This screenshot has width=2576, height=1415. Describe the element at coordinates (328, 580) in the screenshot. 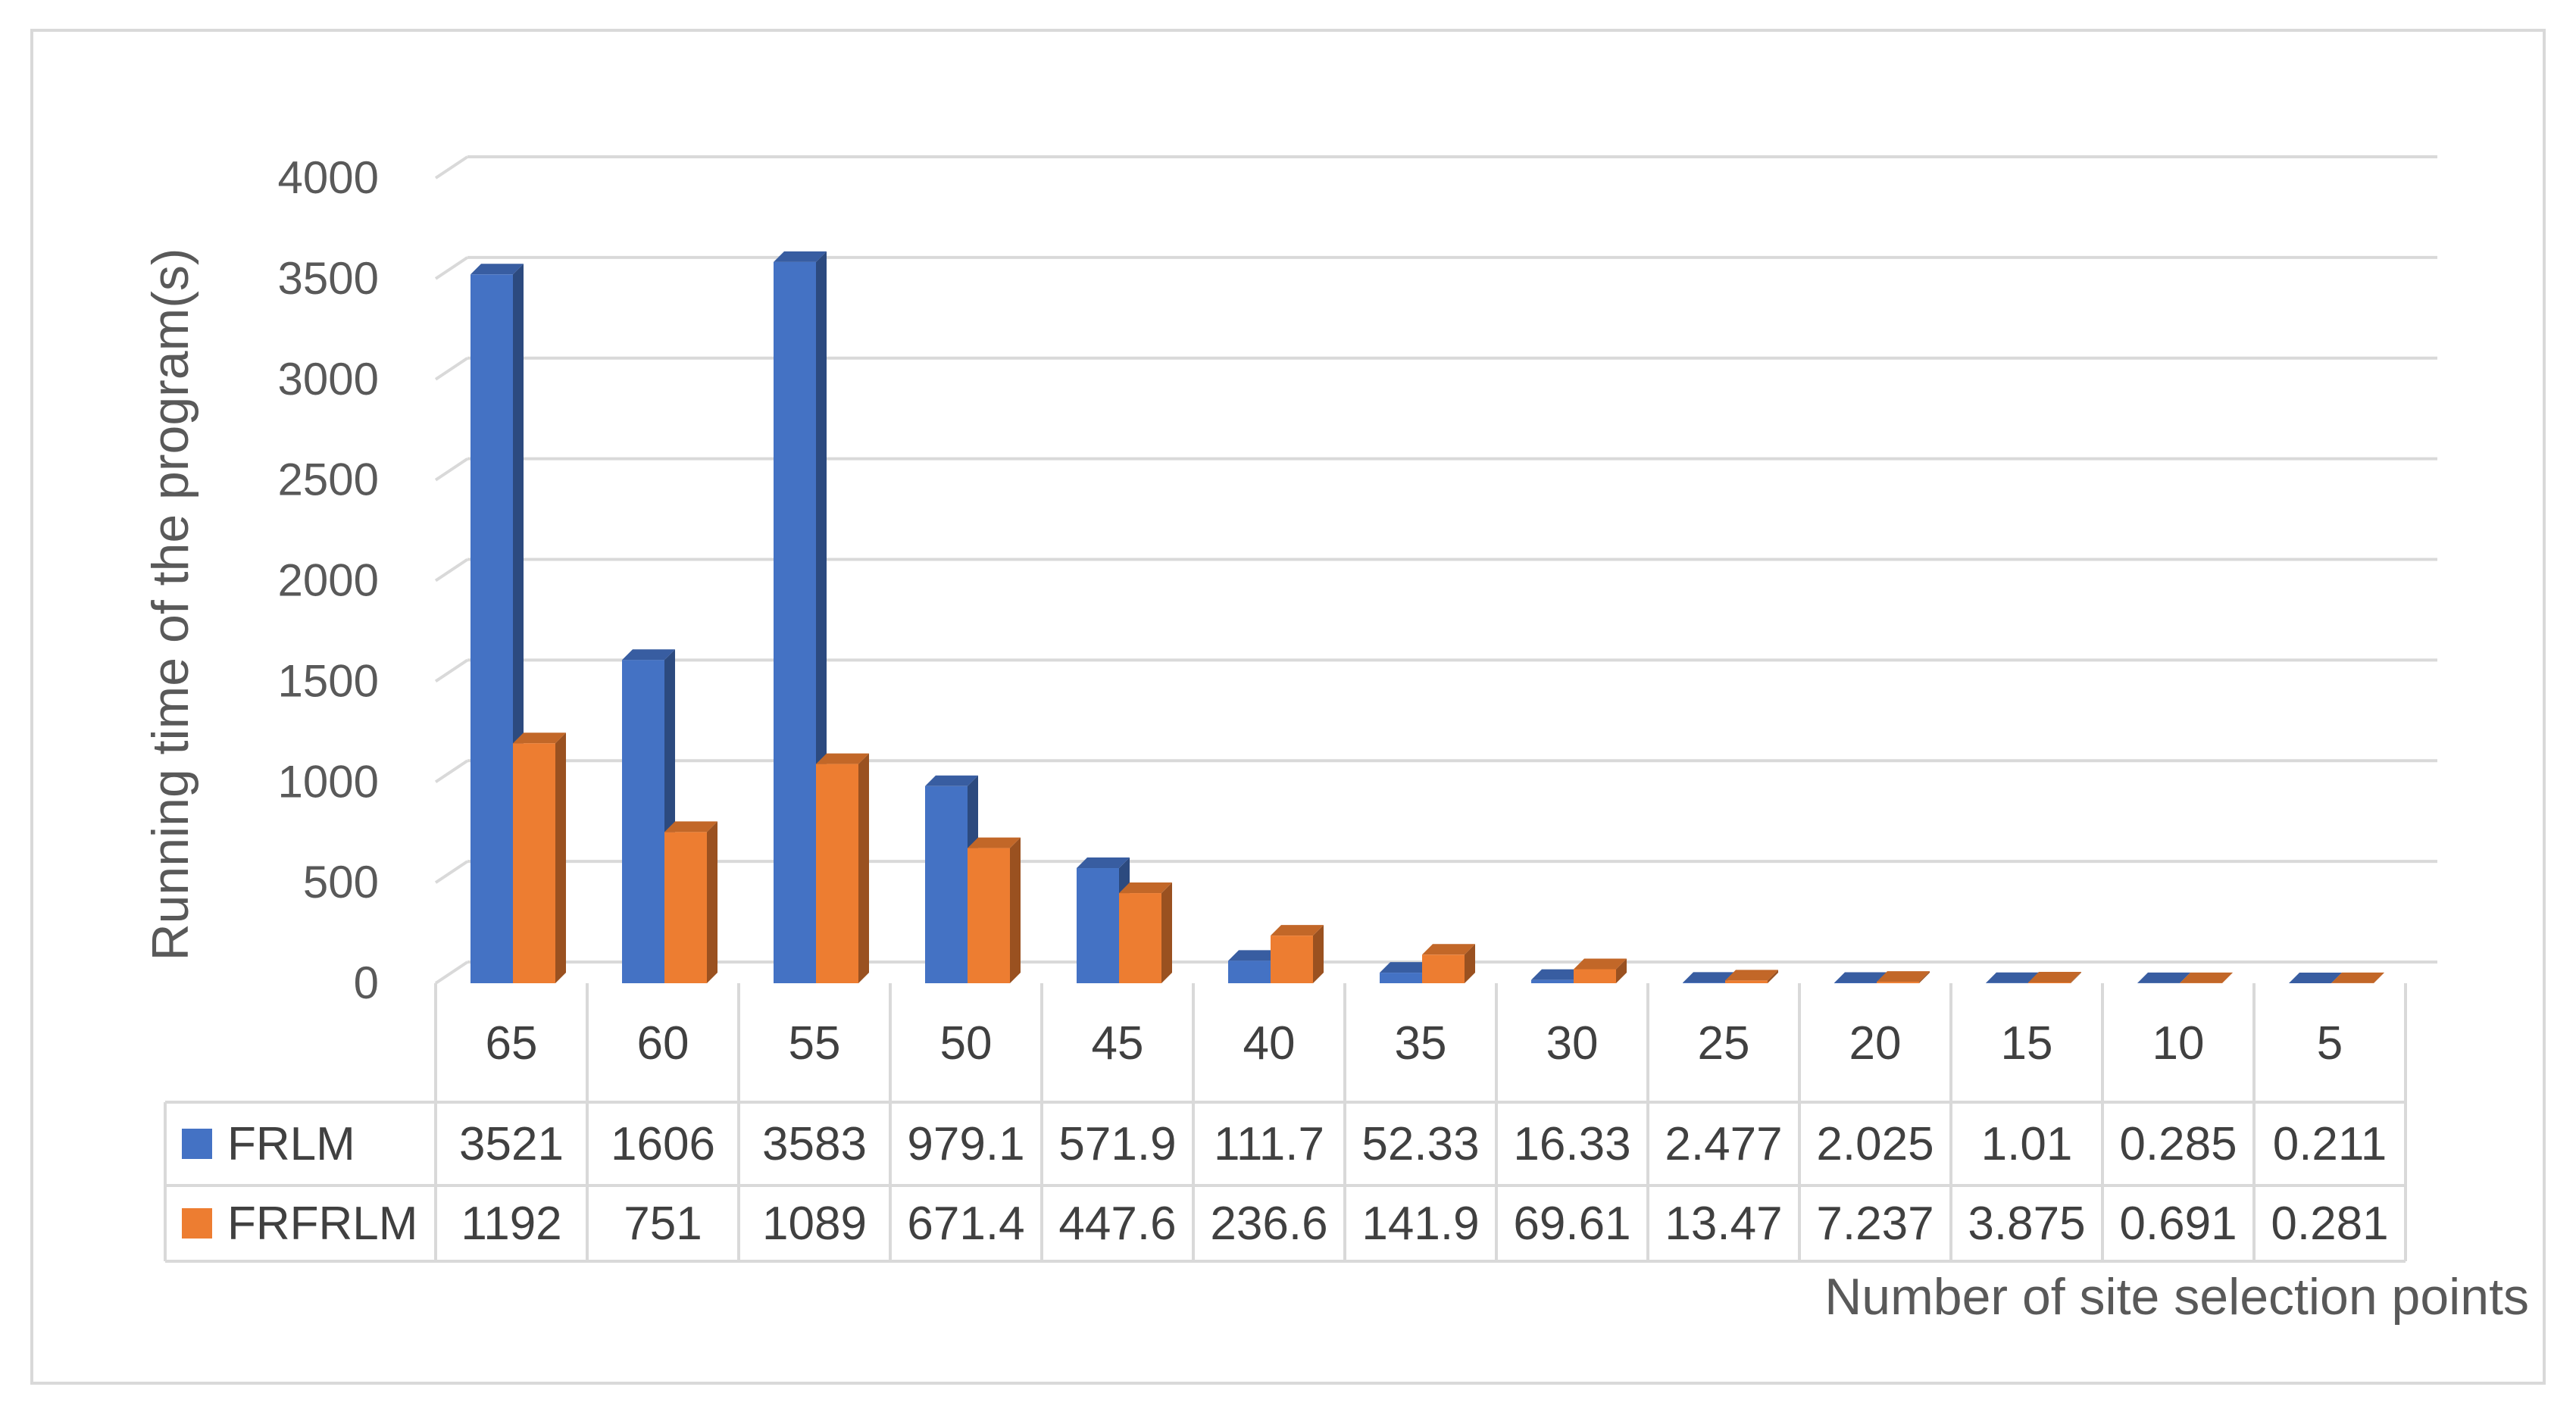

I see `y-axis-ticks: 0 500 1000 1500 2000 2500 3000 3500 4000` at that location.